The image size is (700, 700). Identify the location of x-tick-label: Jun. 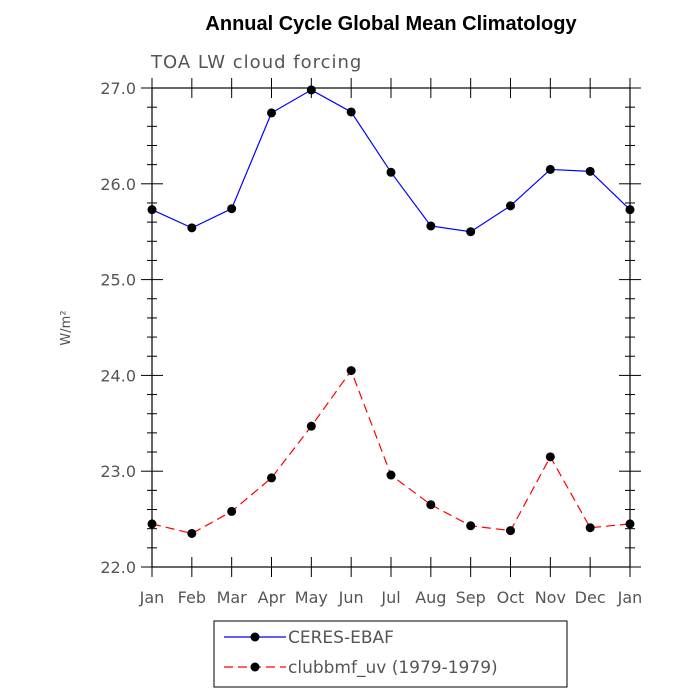
(351, 597).